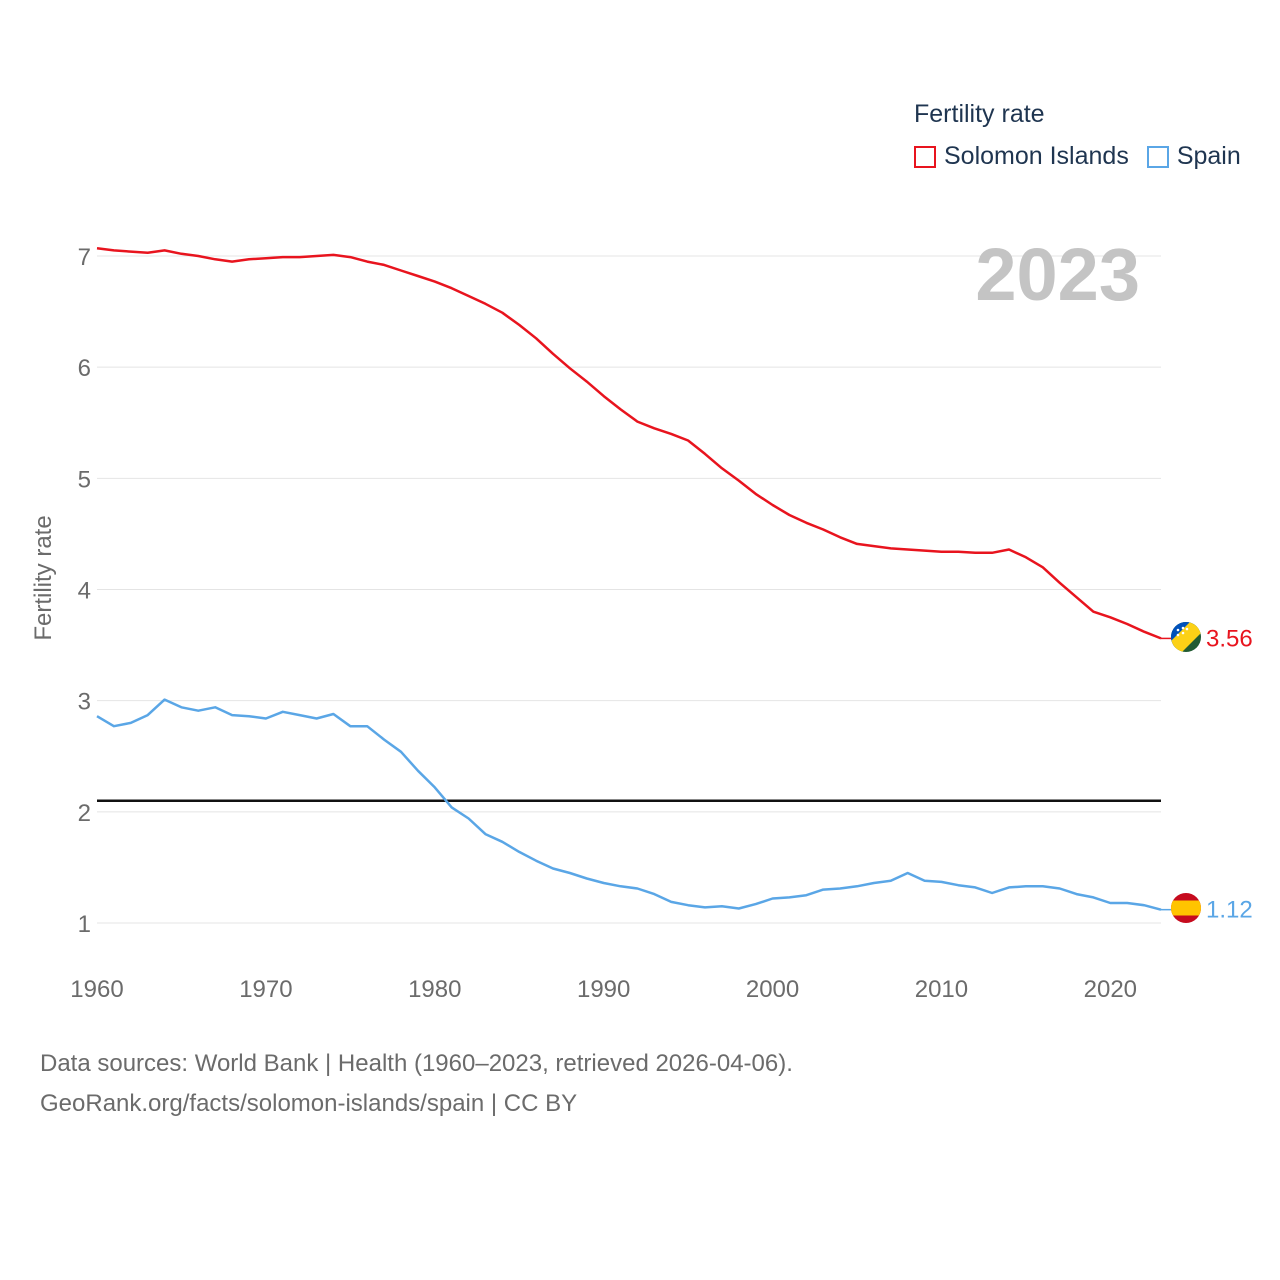 The height and width of the screenshot is (1280, 1280). What do you see at coordinates (772, 989) in the screenshot?
I see `x-tick-label: 2000` at bounding box center [772, 989].